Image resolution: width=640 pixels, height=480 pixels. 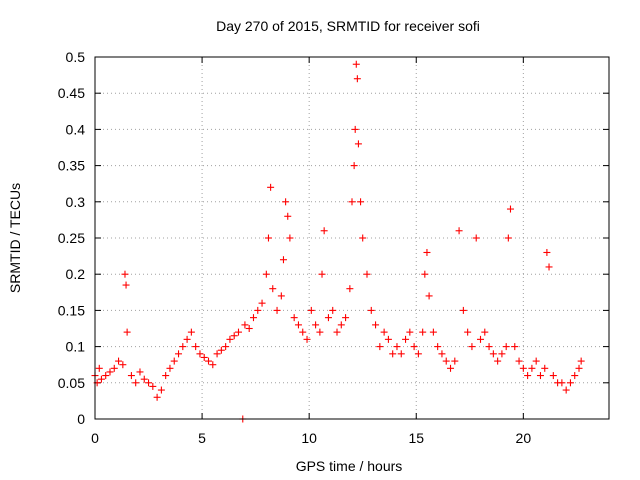 I want to click on y-tick-label: 0.45, so click(x=71, y=93).